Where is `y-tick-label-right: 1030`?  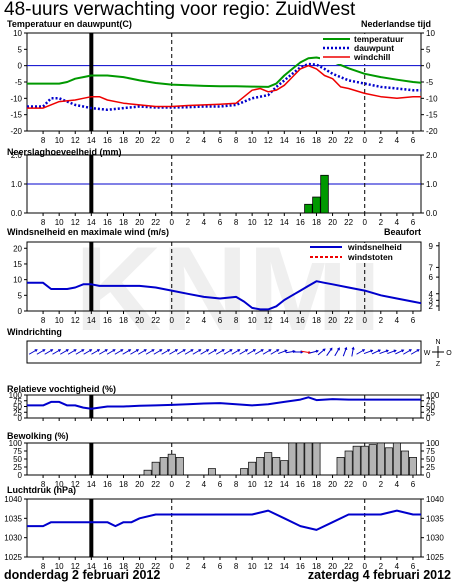
y-tick-label-right: 1030 is located at coordinates (435, 538).